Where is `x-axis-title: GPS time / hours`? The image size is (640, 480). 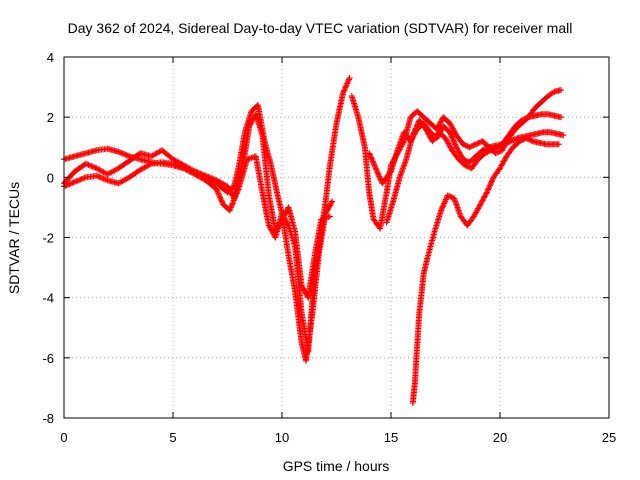
x-axis-title: GPS time / hours is located at coordinates (336, 466).